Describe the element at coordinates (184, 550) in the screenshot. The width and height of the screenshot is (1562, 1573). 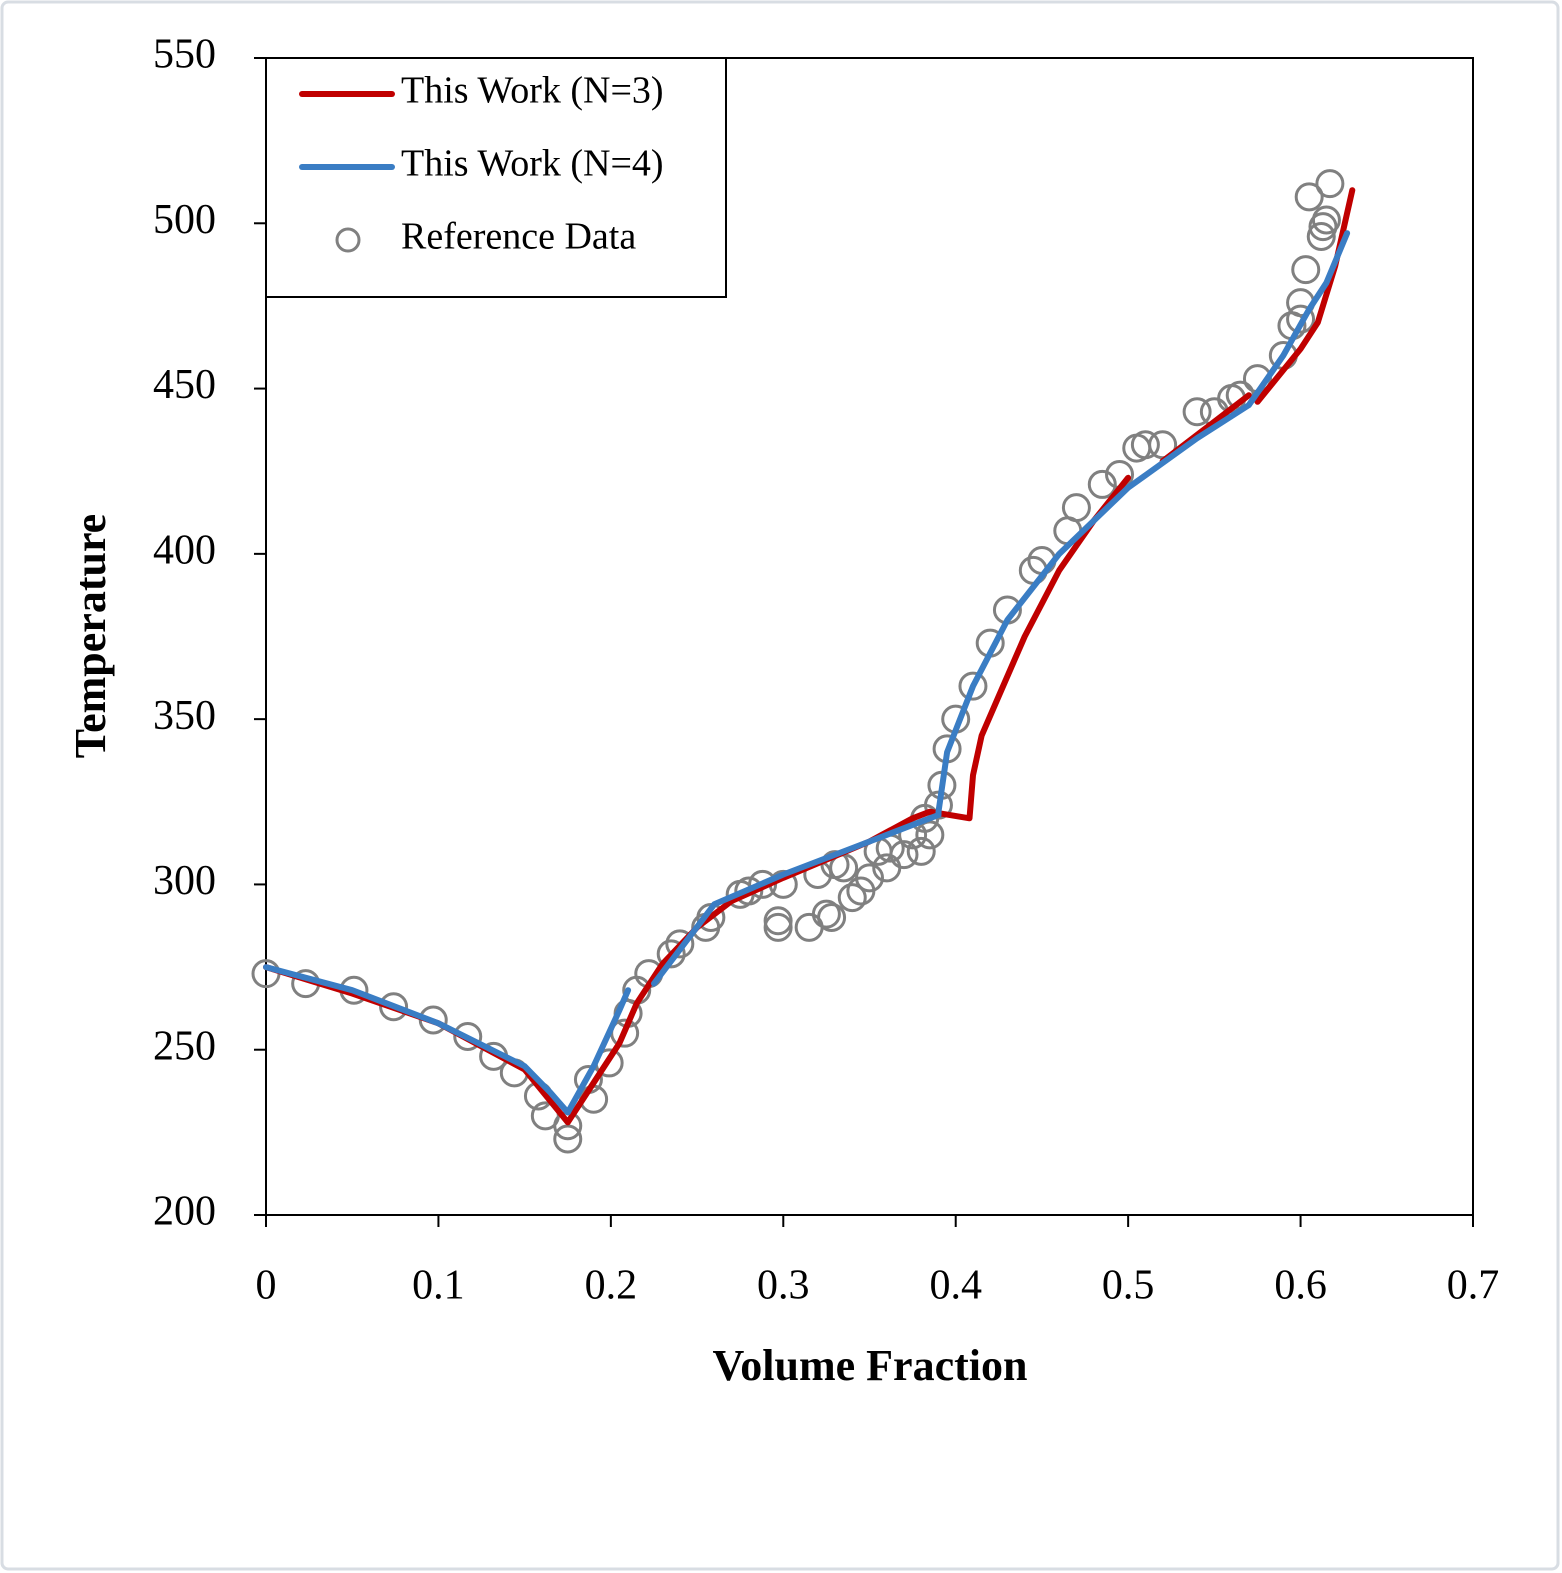
I see `y-tick-label: 400` at that location.